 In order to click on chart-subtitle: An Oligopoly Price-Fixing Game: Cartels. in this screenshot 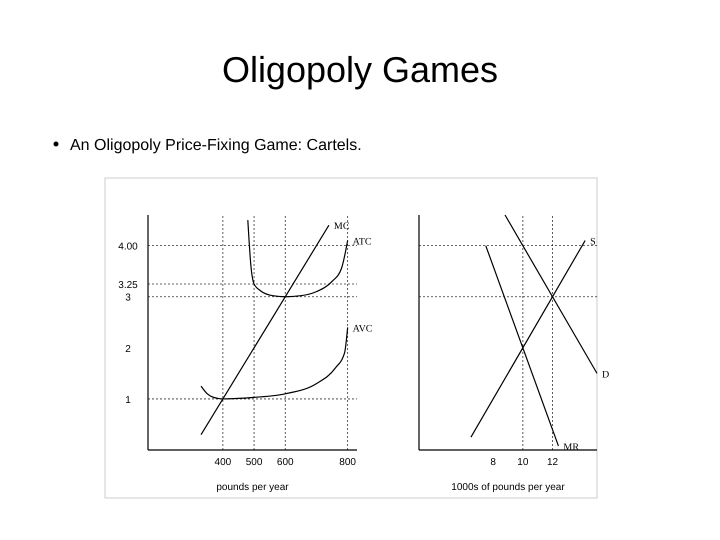, I will do `click(216, 145)`.